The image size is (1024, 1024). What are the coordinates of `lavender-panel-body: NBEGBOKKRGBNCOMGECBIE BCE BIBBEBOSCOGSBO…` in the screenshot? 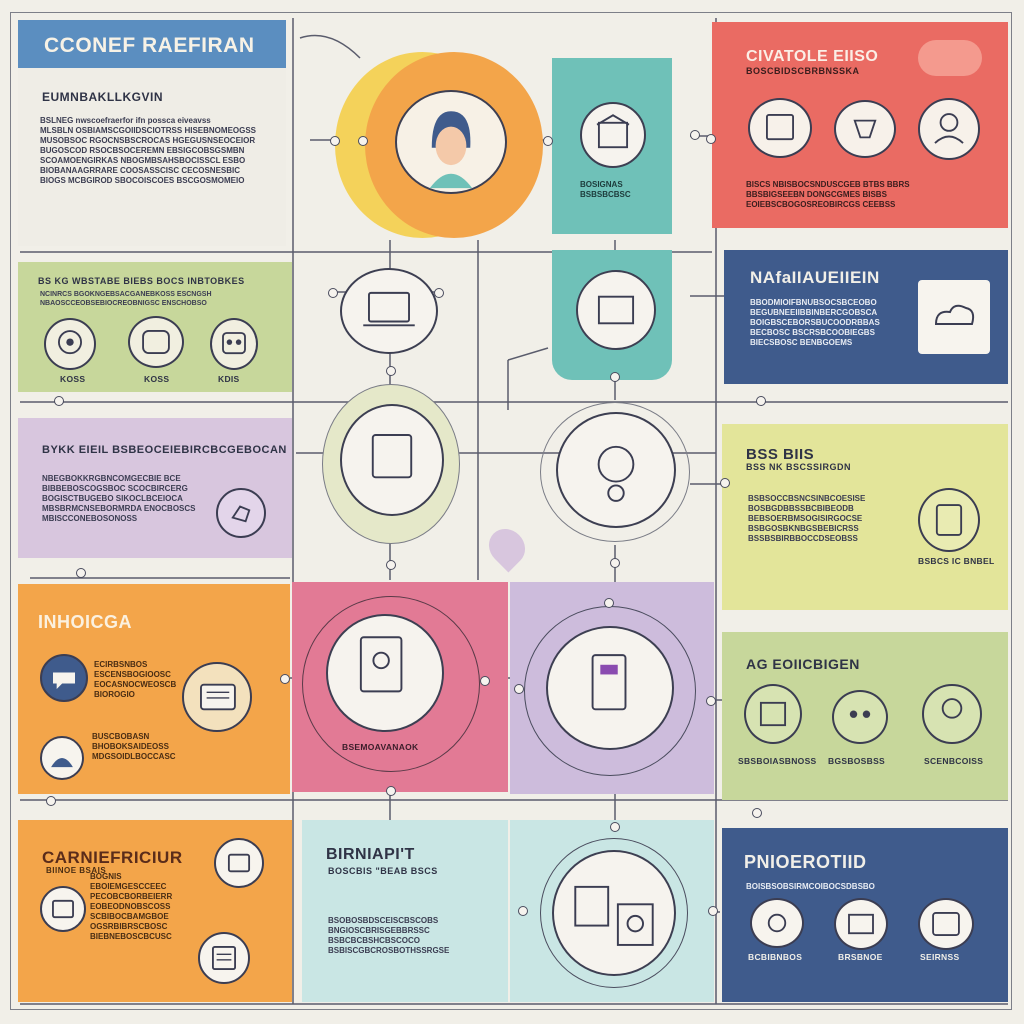 It's located at (119, 498).